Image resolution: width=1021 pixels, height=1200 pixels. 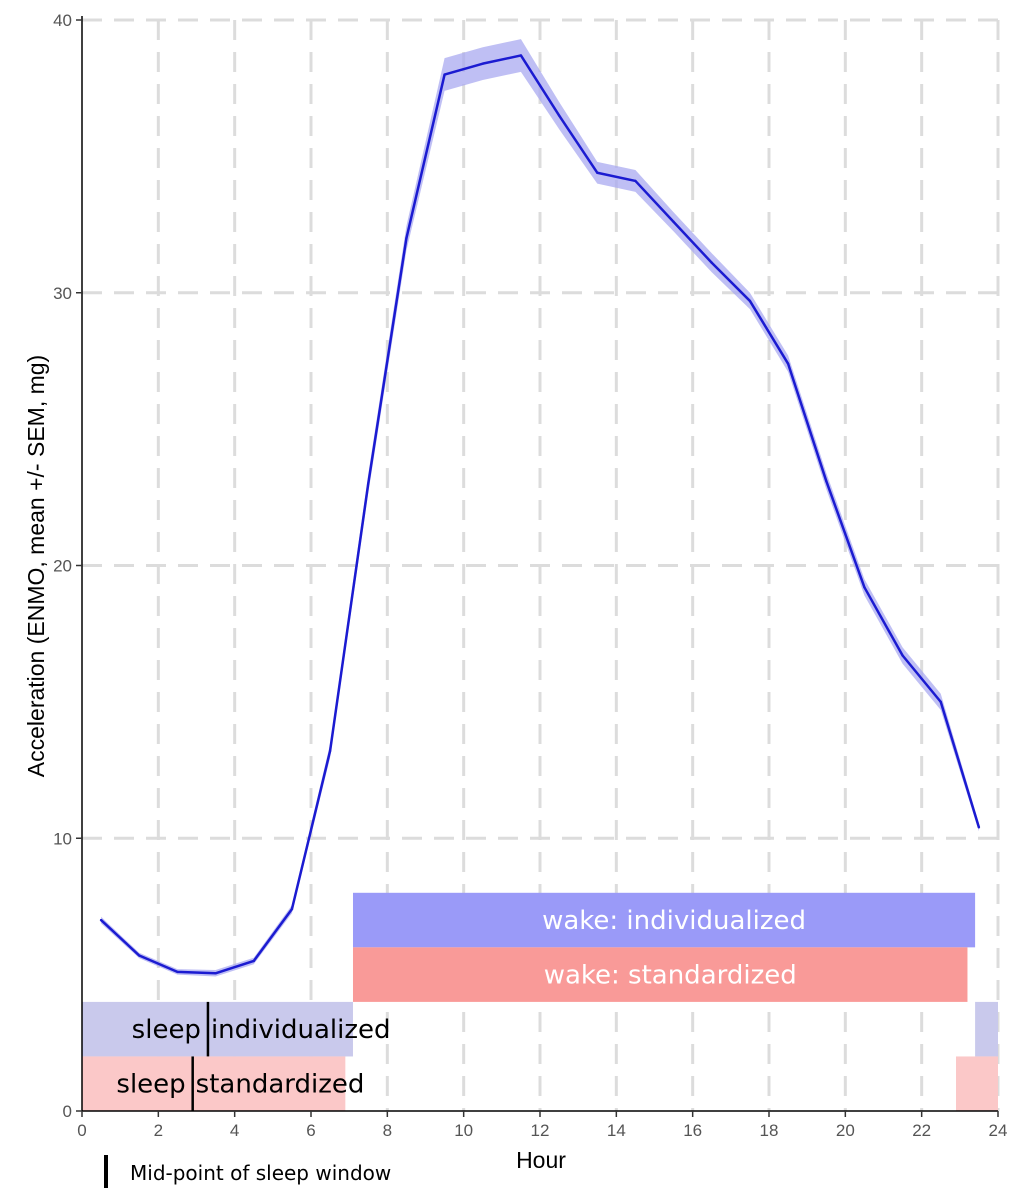 I want to click on band-wake_standardized, so click(x=660, y=974).